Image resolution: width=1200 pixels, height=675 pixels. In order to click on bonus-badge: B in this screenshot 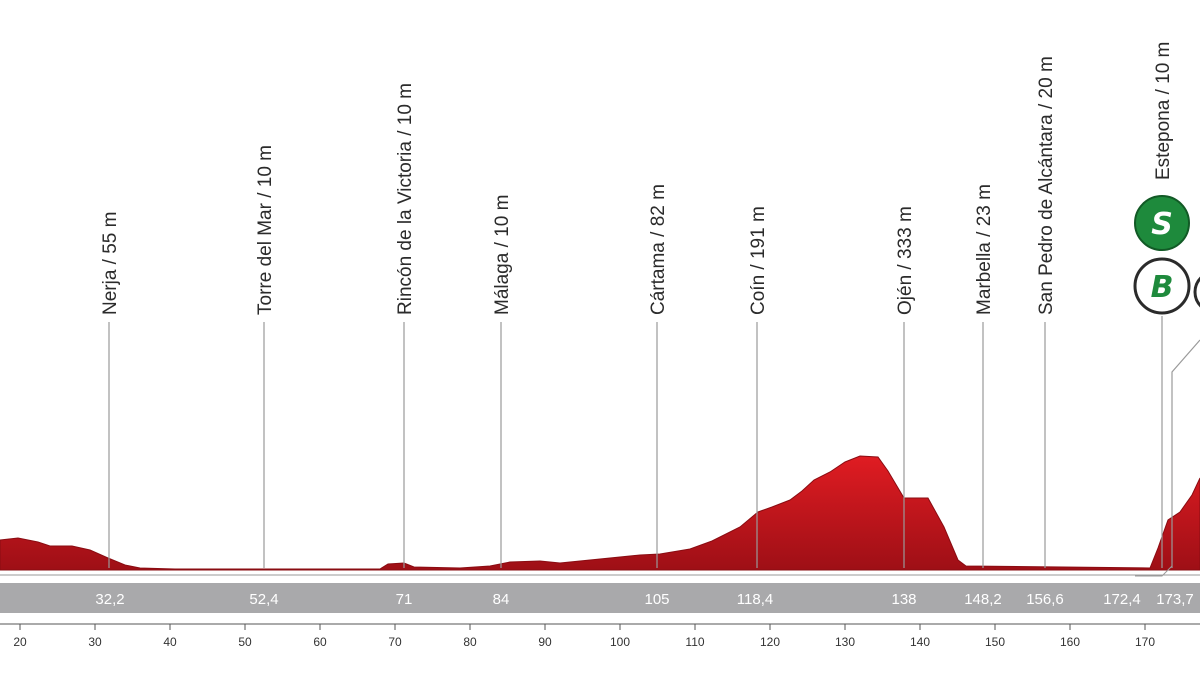, I will do `click(1162, 286)`.